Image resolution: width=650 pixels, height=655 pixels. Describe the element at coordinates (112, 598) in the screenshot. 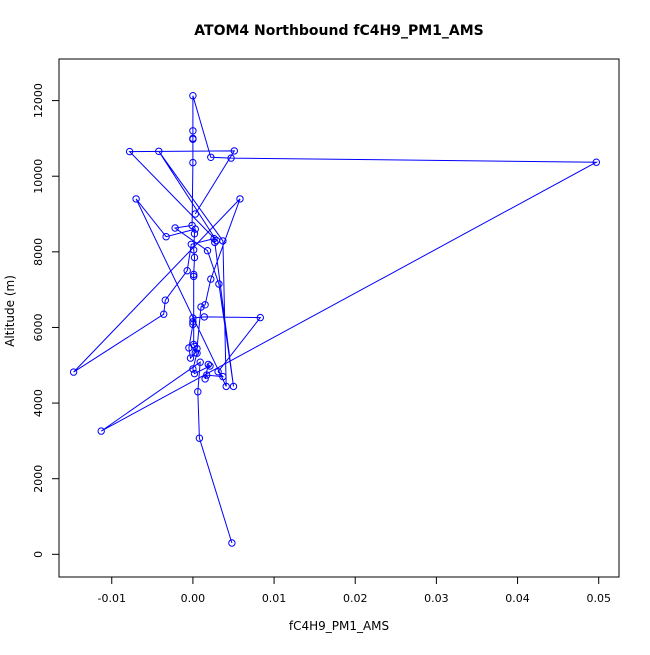

I see `x-tick-label: -0.01` at that location.